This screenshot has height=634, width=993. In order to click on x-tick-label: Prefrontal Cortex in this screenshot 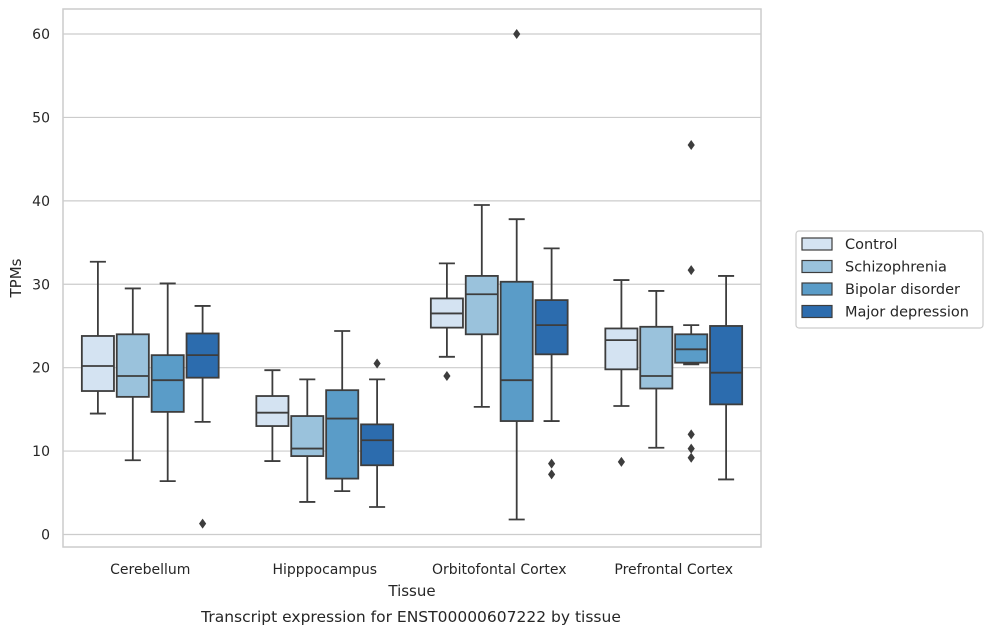, I will do `click(673, 570)`.